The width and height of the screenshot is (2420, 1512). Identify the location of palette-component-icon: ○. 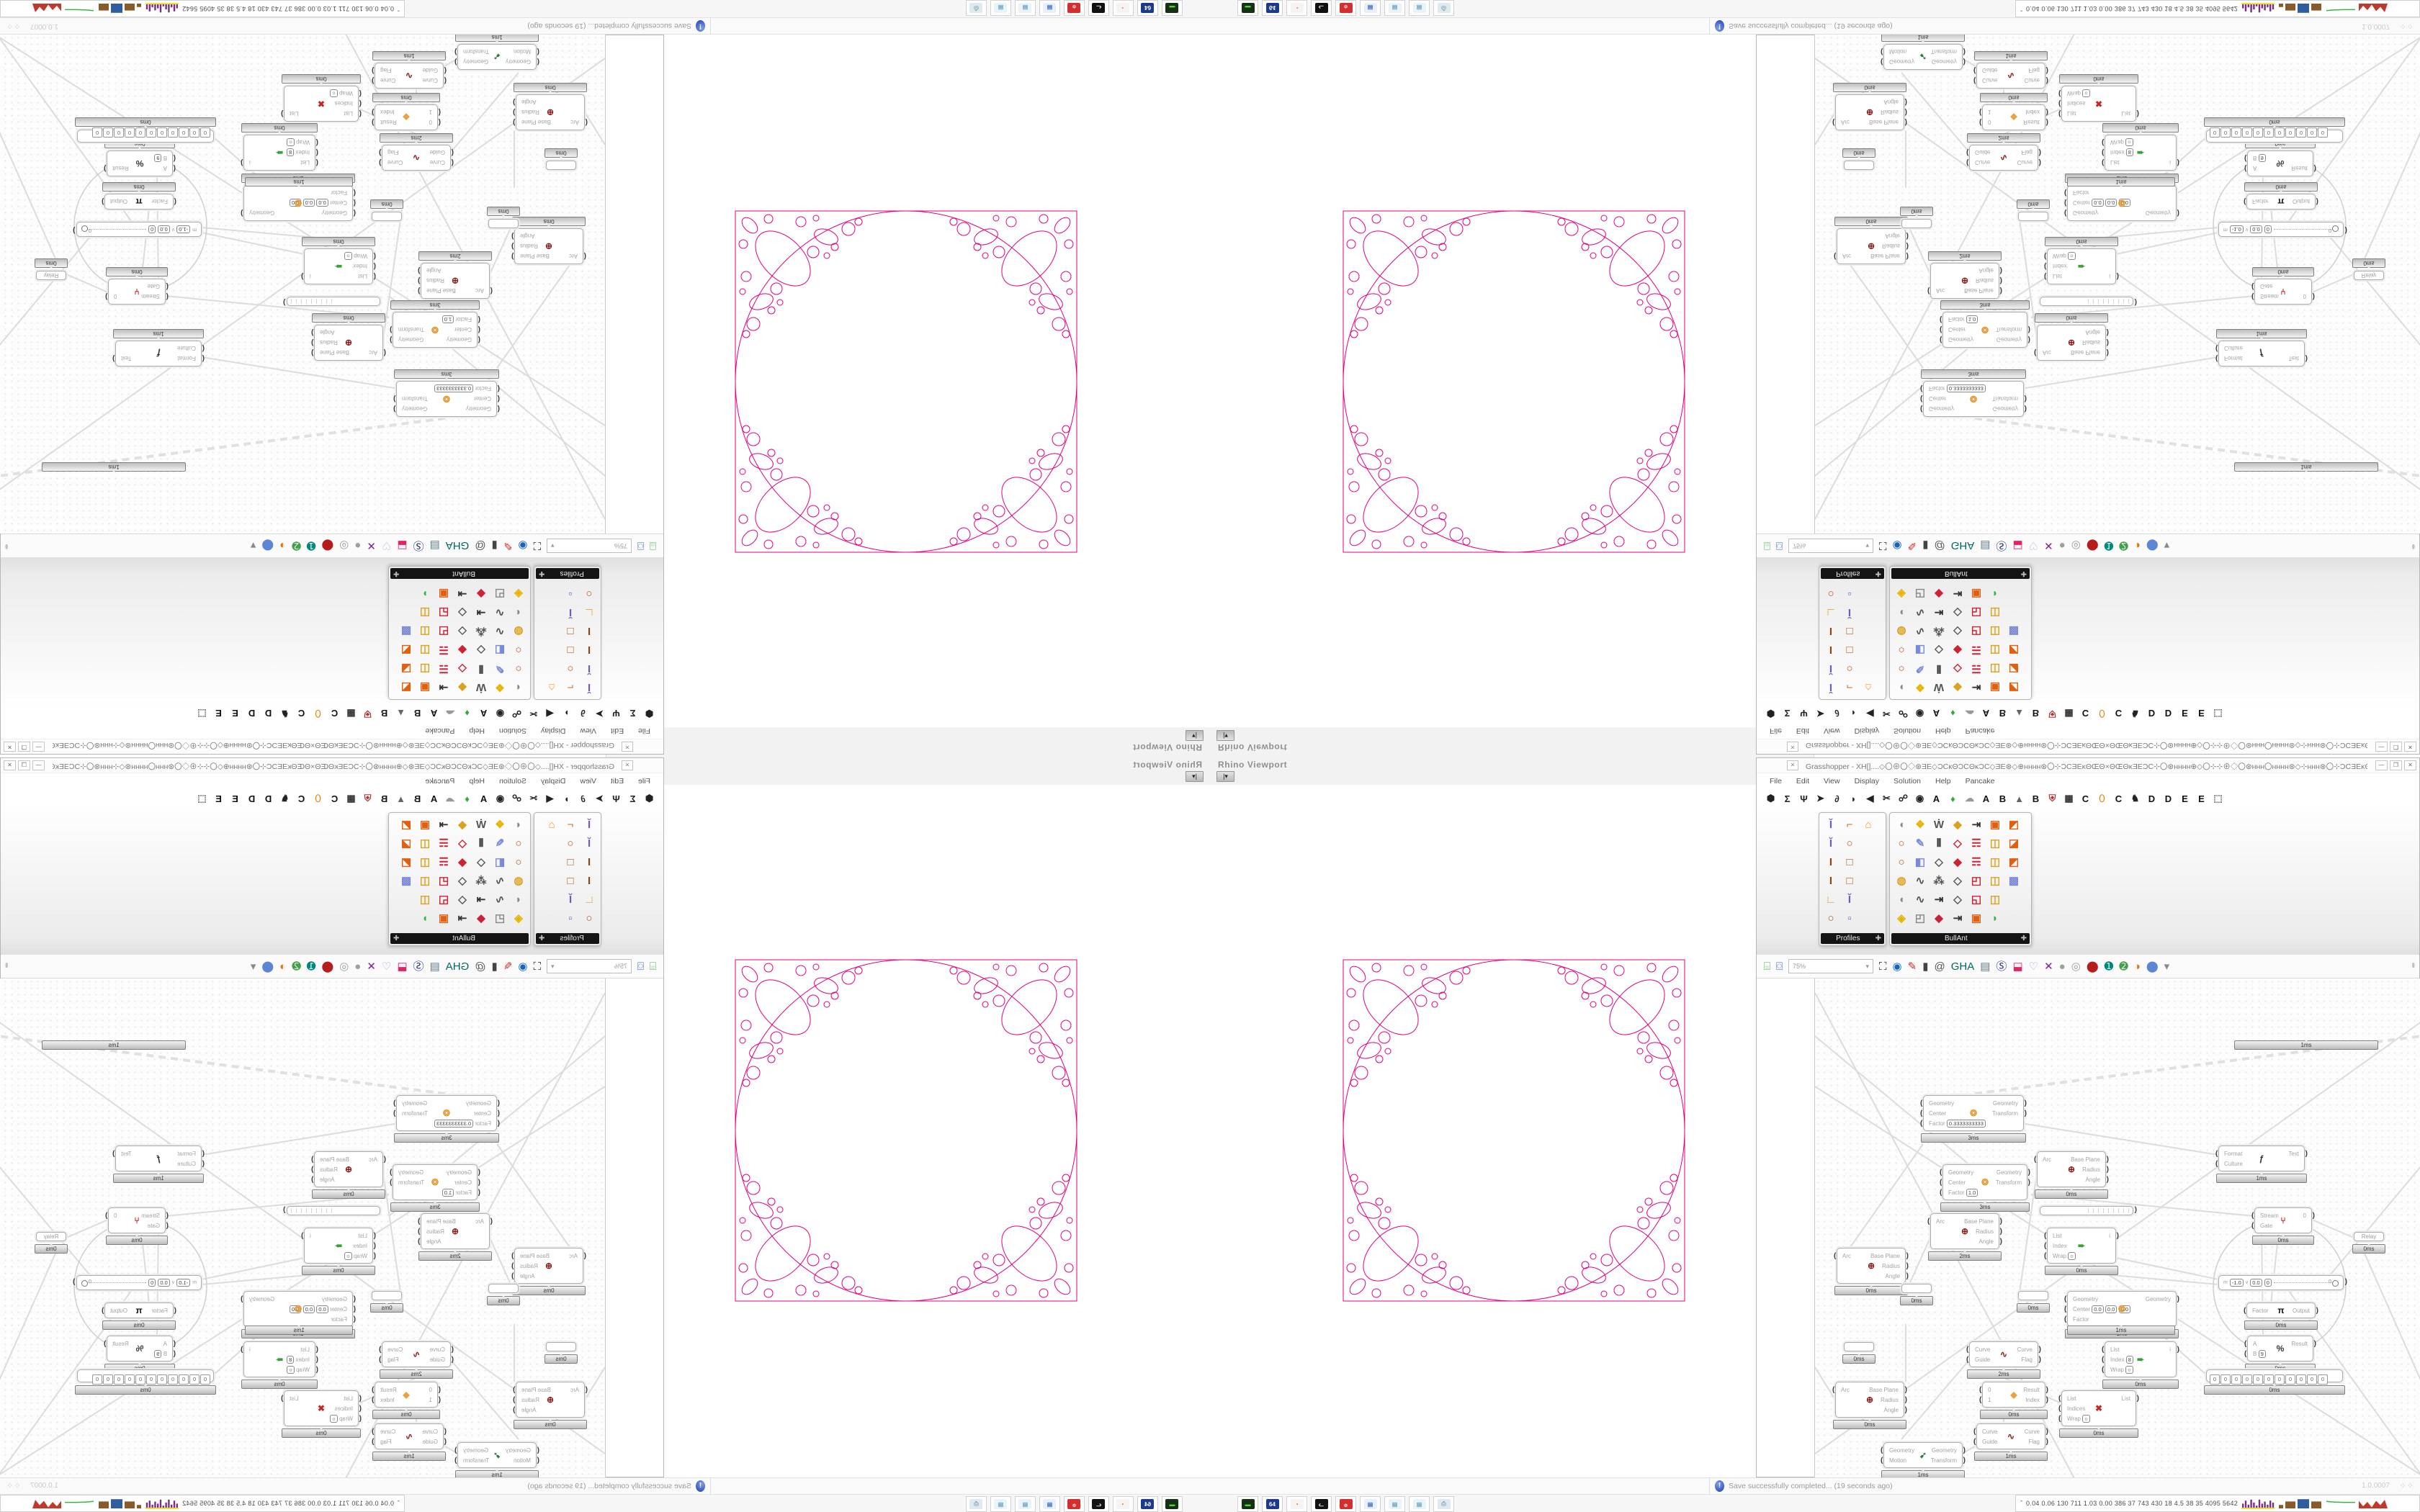
(518, 861).